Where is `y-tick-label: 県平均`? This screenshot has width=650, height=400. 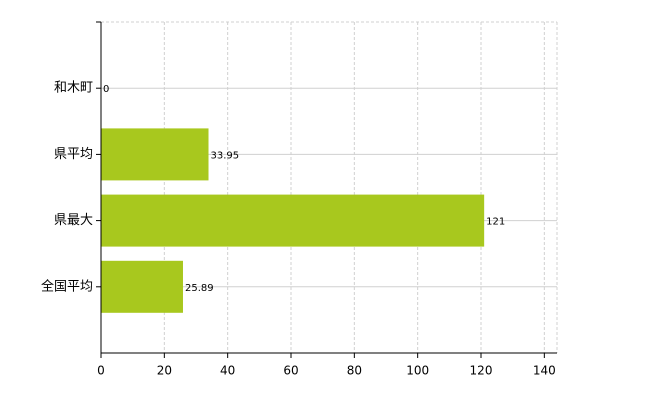
y-tick-label: 県平均 is located at coordinates (73, 154).